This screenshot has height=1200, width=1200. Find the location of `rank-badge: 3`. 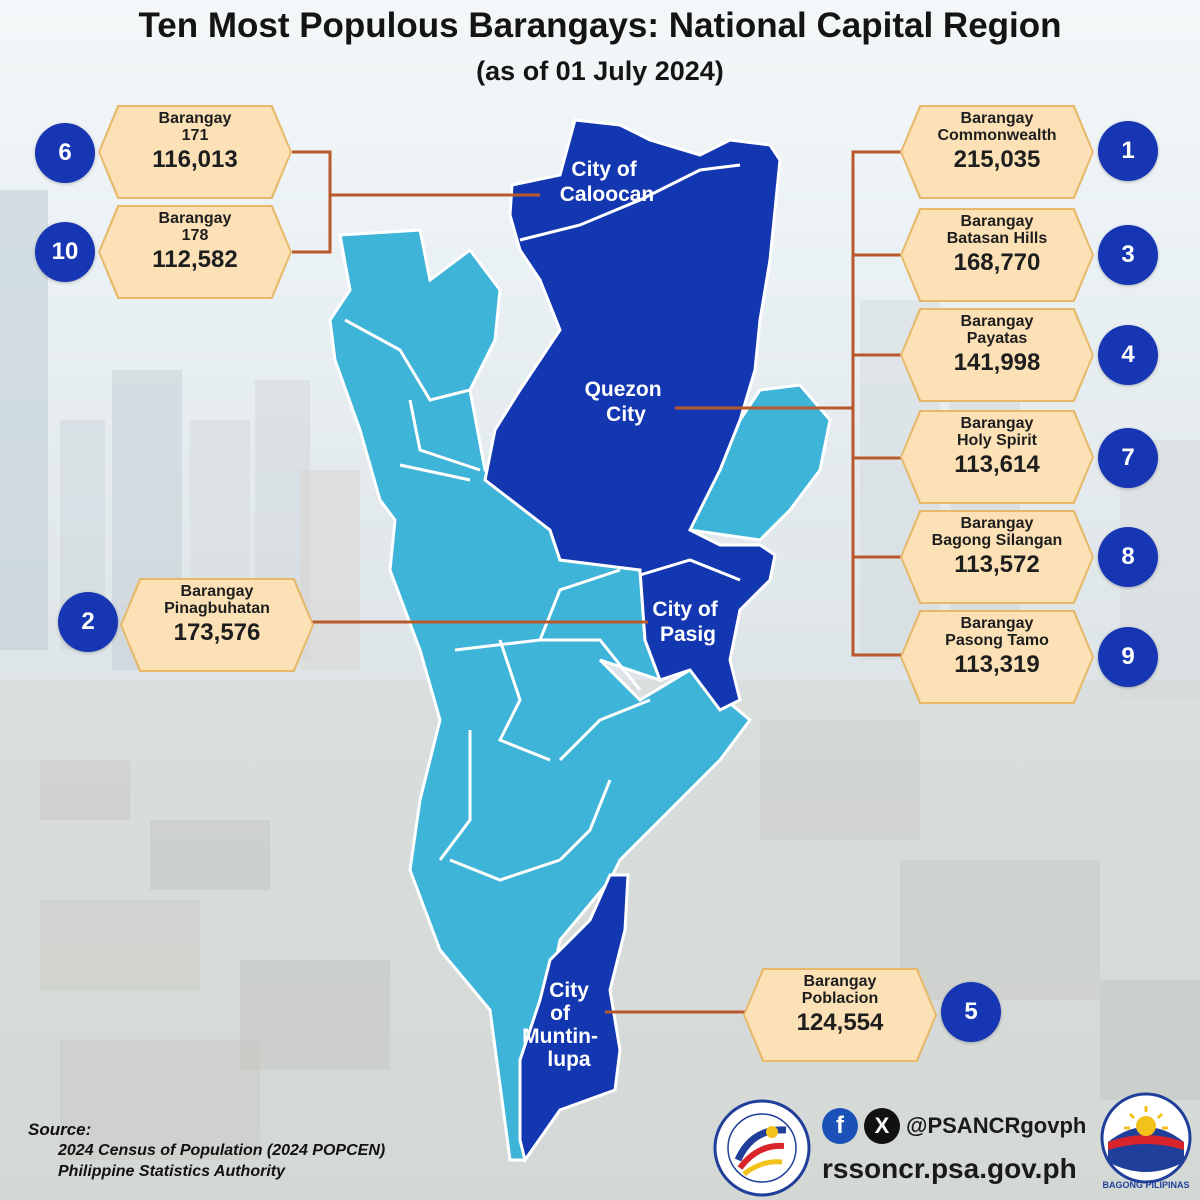

rank-badge: 3 is located at coordinates (1128, 255).